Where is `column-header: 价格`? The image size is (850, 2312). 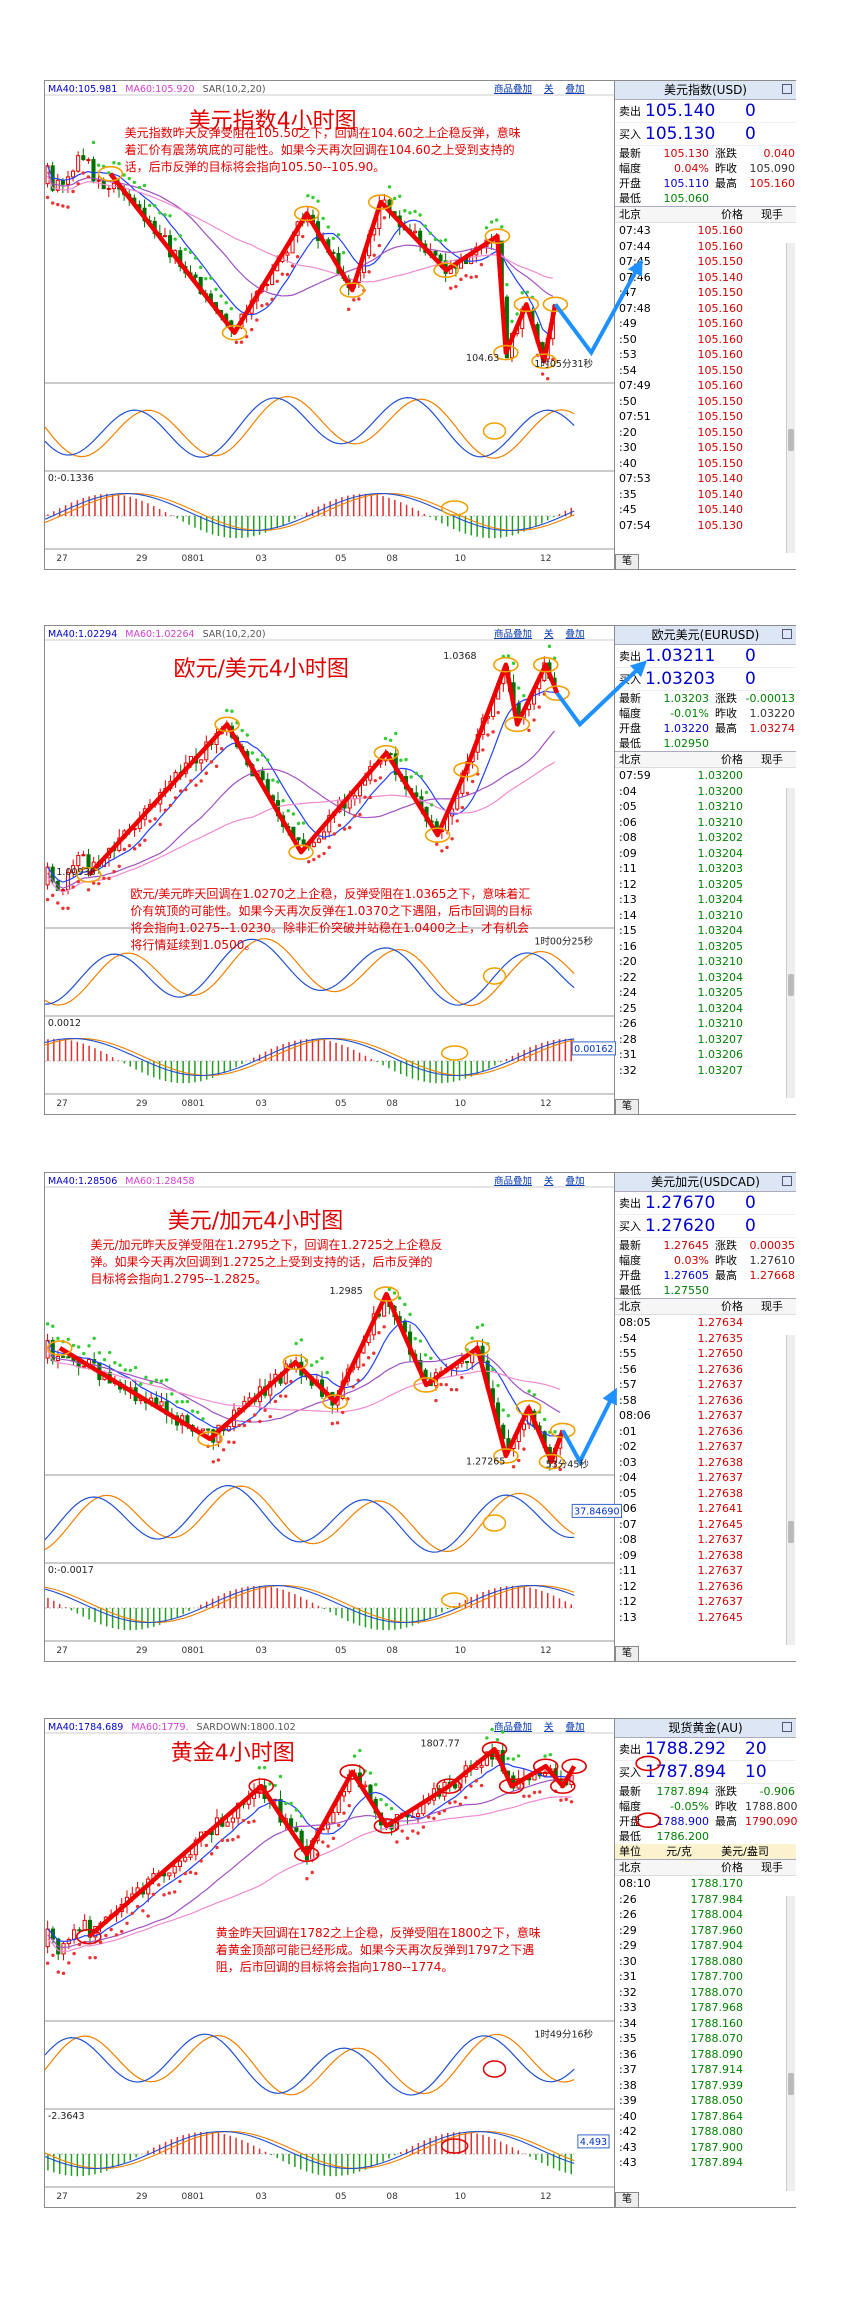 column-header: 价格 is located at coordinates (732, 1867).